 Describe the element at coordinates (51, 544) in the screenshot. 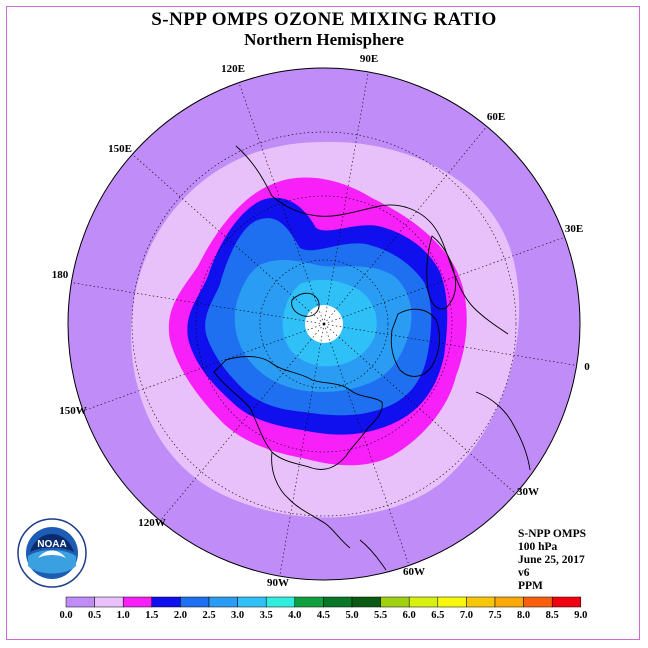

I see `noaa-logo-wordmark: NOAA` at that location.